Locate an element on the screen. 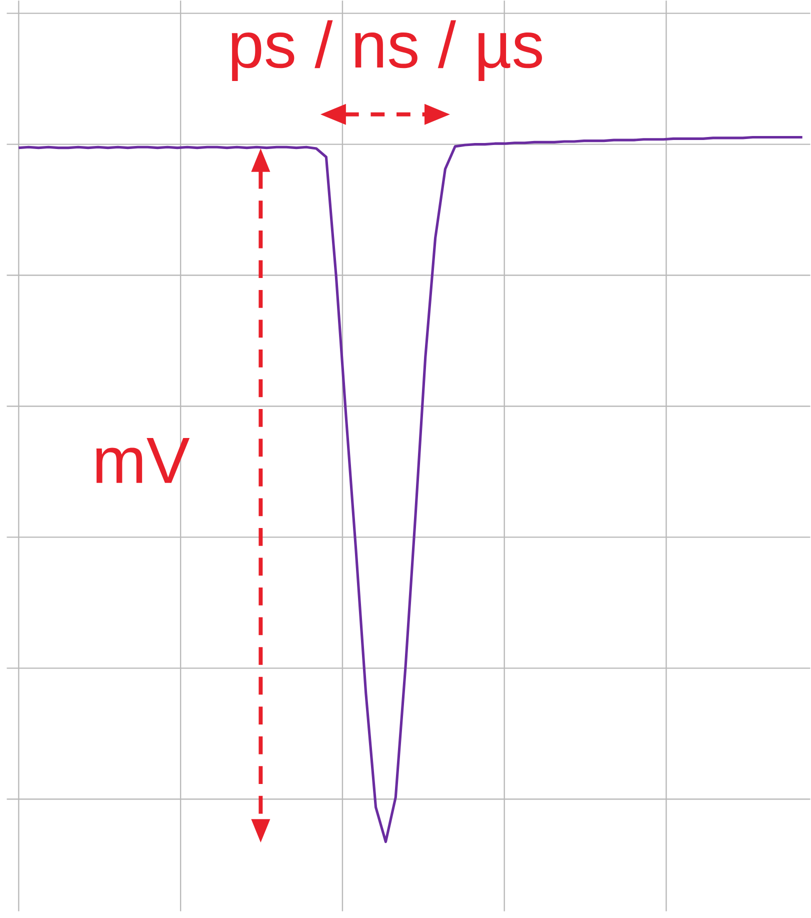 This screenshot has height=918, width=811. annotation: mV is located at coordinates (143, 460).